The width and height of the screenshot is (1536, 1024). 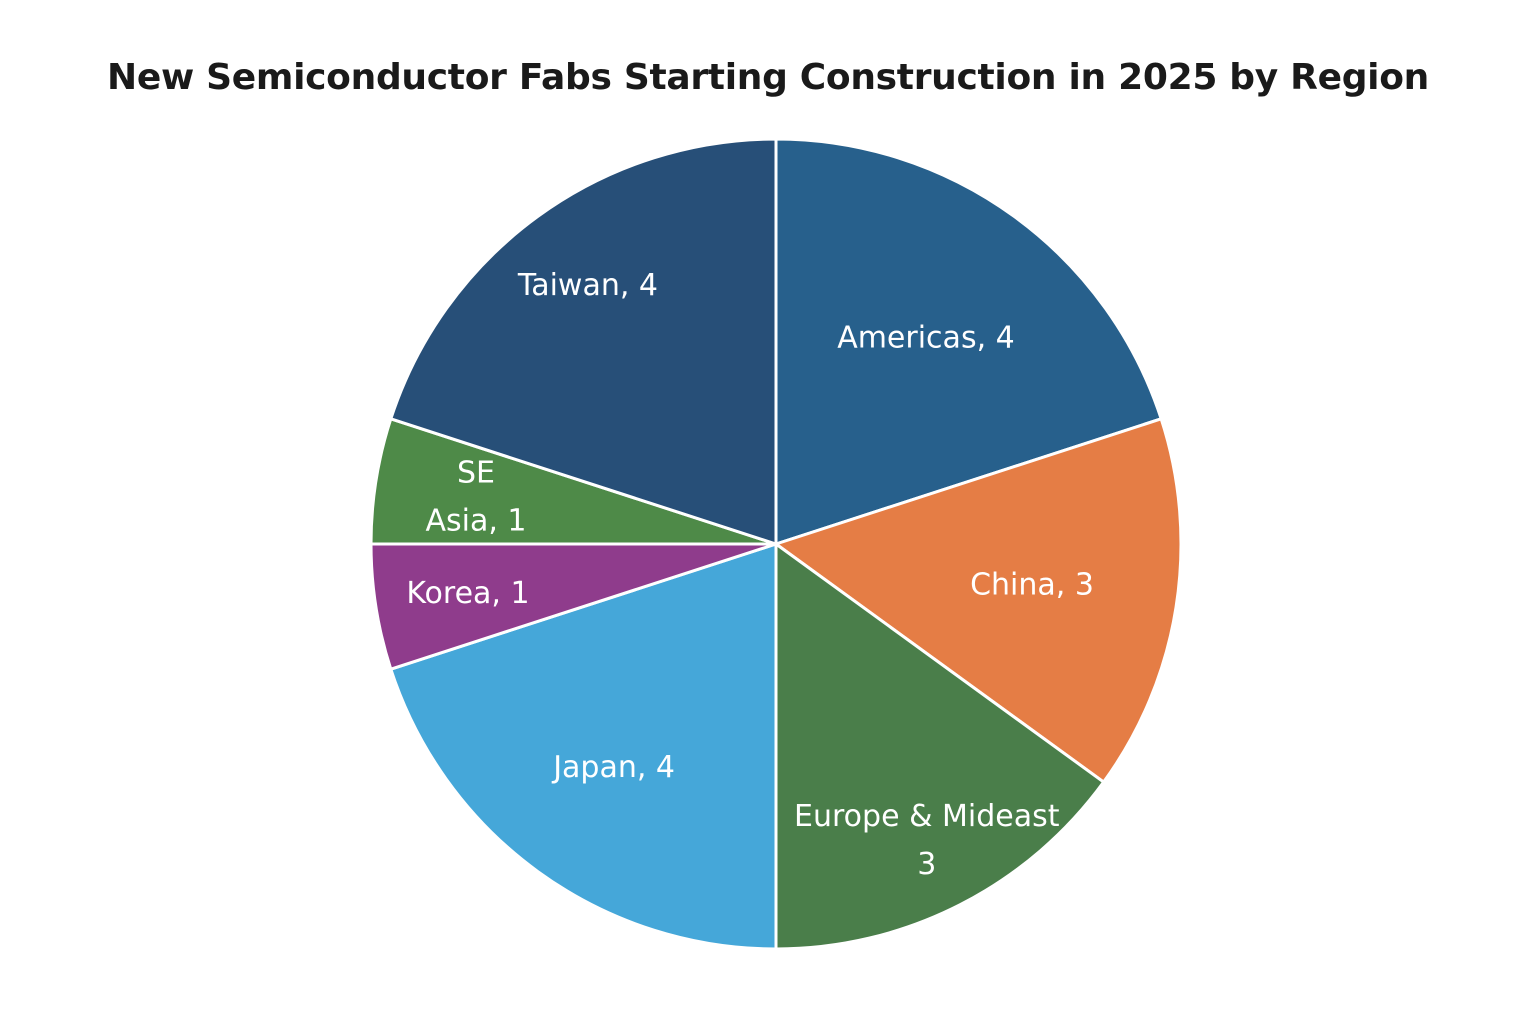 I want to click on slice-label-line: Japan, 4, so click(x=613, y=767).